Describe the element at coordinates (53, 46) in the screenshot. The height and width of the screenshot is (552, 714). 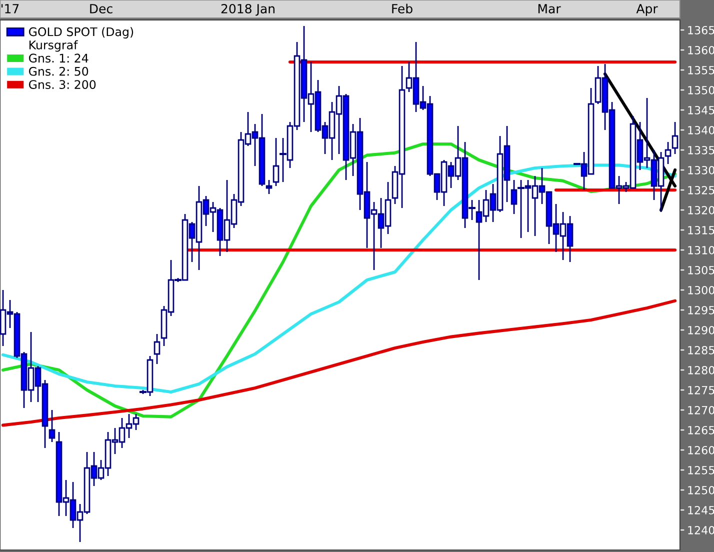
I see `legend-title: Kursgraf` at that location.